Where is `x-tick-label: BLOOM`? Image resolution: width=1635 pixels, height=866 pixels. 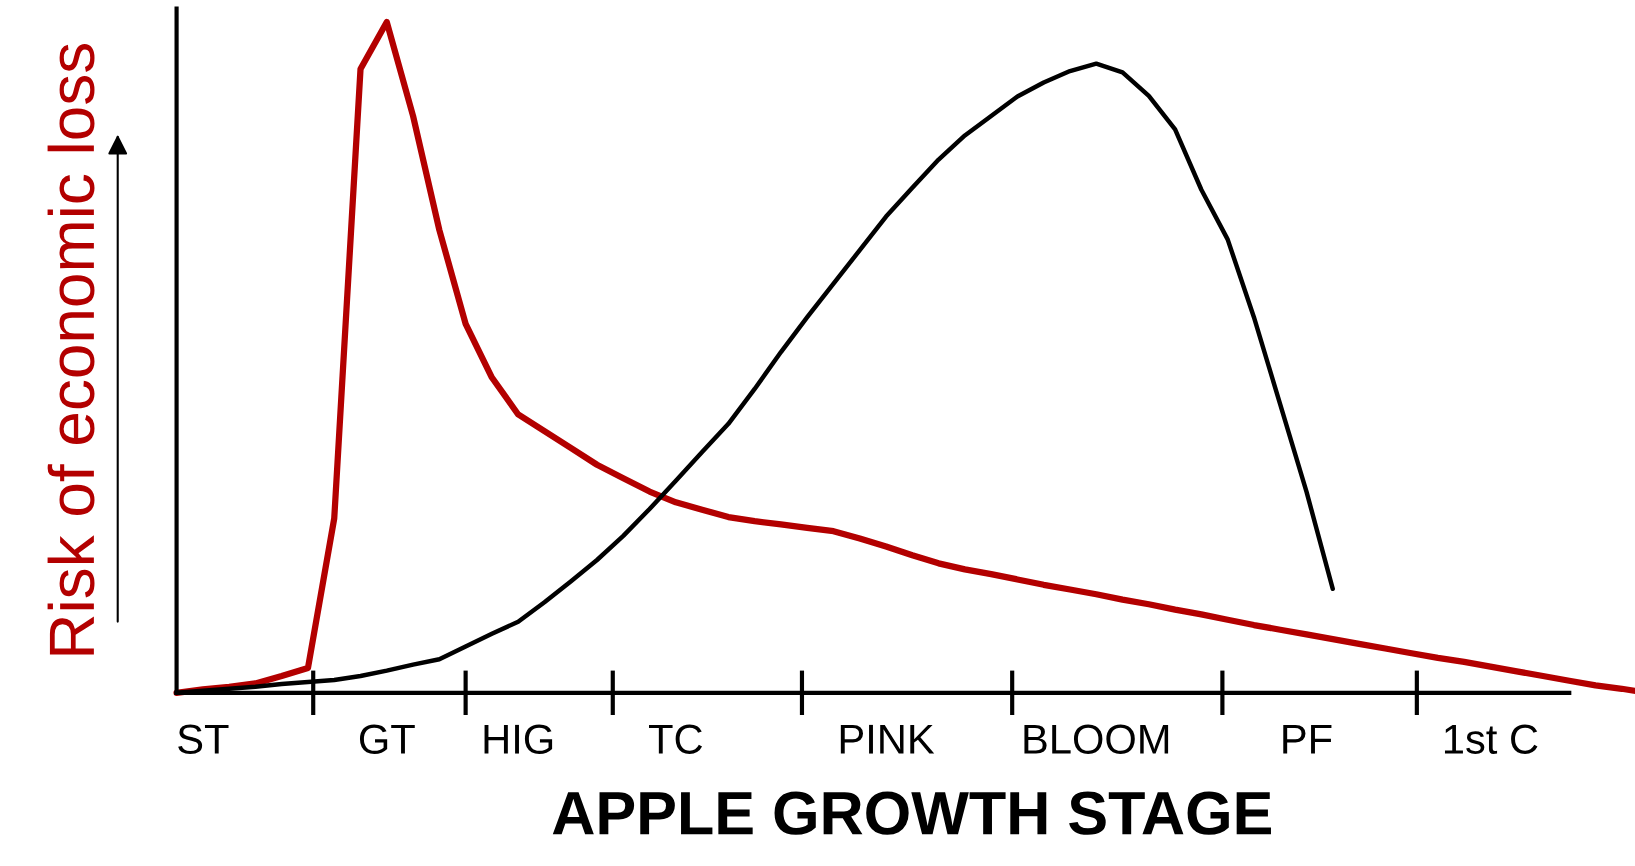 x-tick-label: BLOOM is located at coordinates (1096, 739).